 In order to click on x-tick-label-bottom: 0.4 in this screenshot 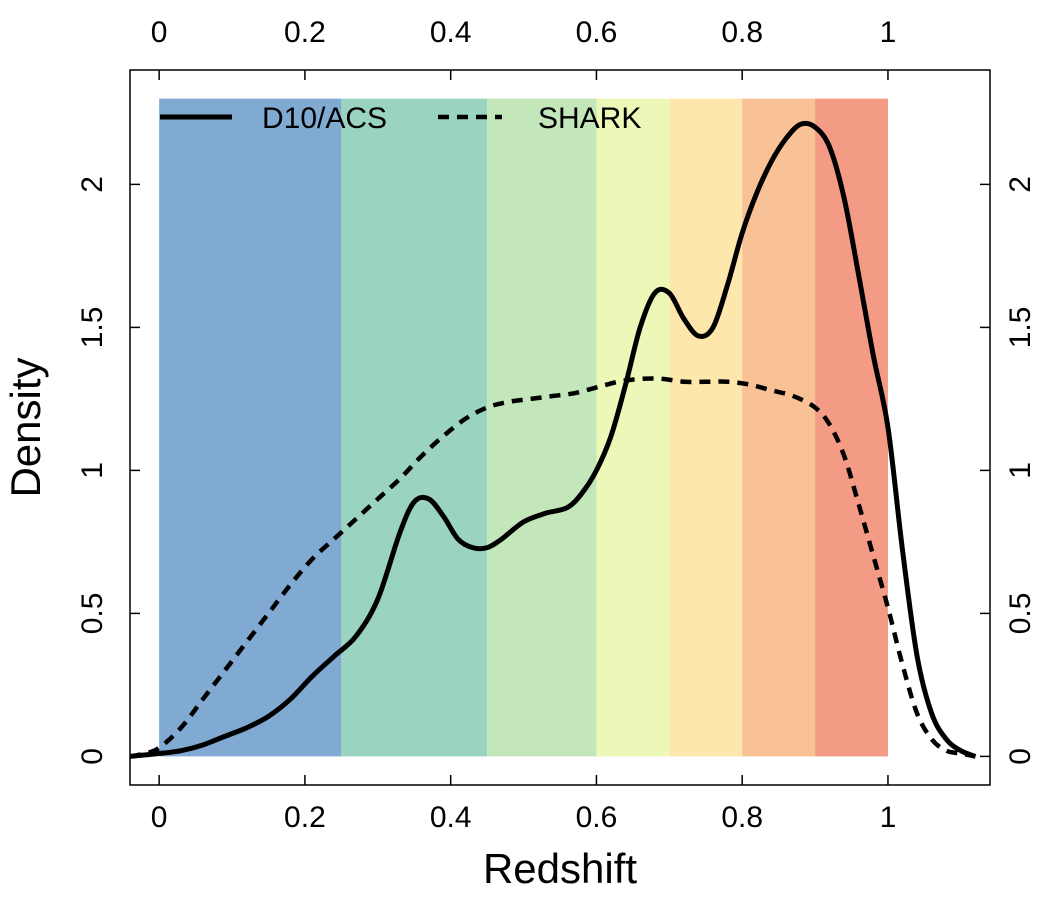, I will do `click(451, 817)`.